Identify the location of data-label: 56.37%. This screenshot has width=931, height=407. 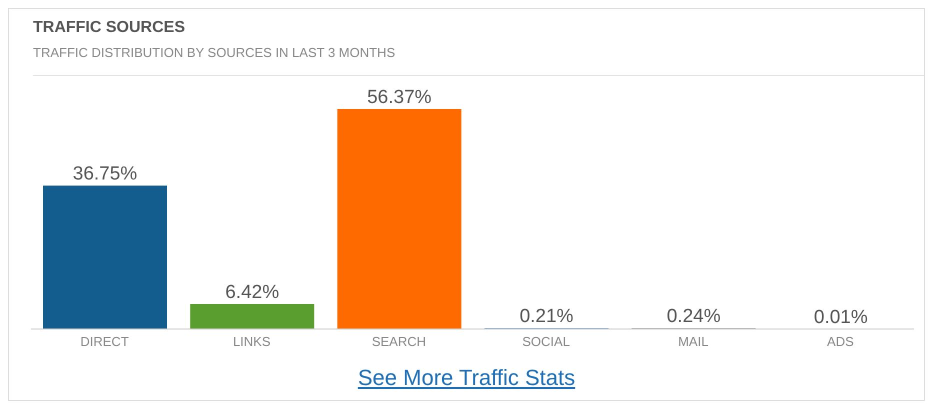
(399, 97).